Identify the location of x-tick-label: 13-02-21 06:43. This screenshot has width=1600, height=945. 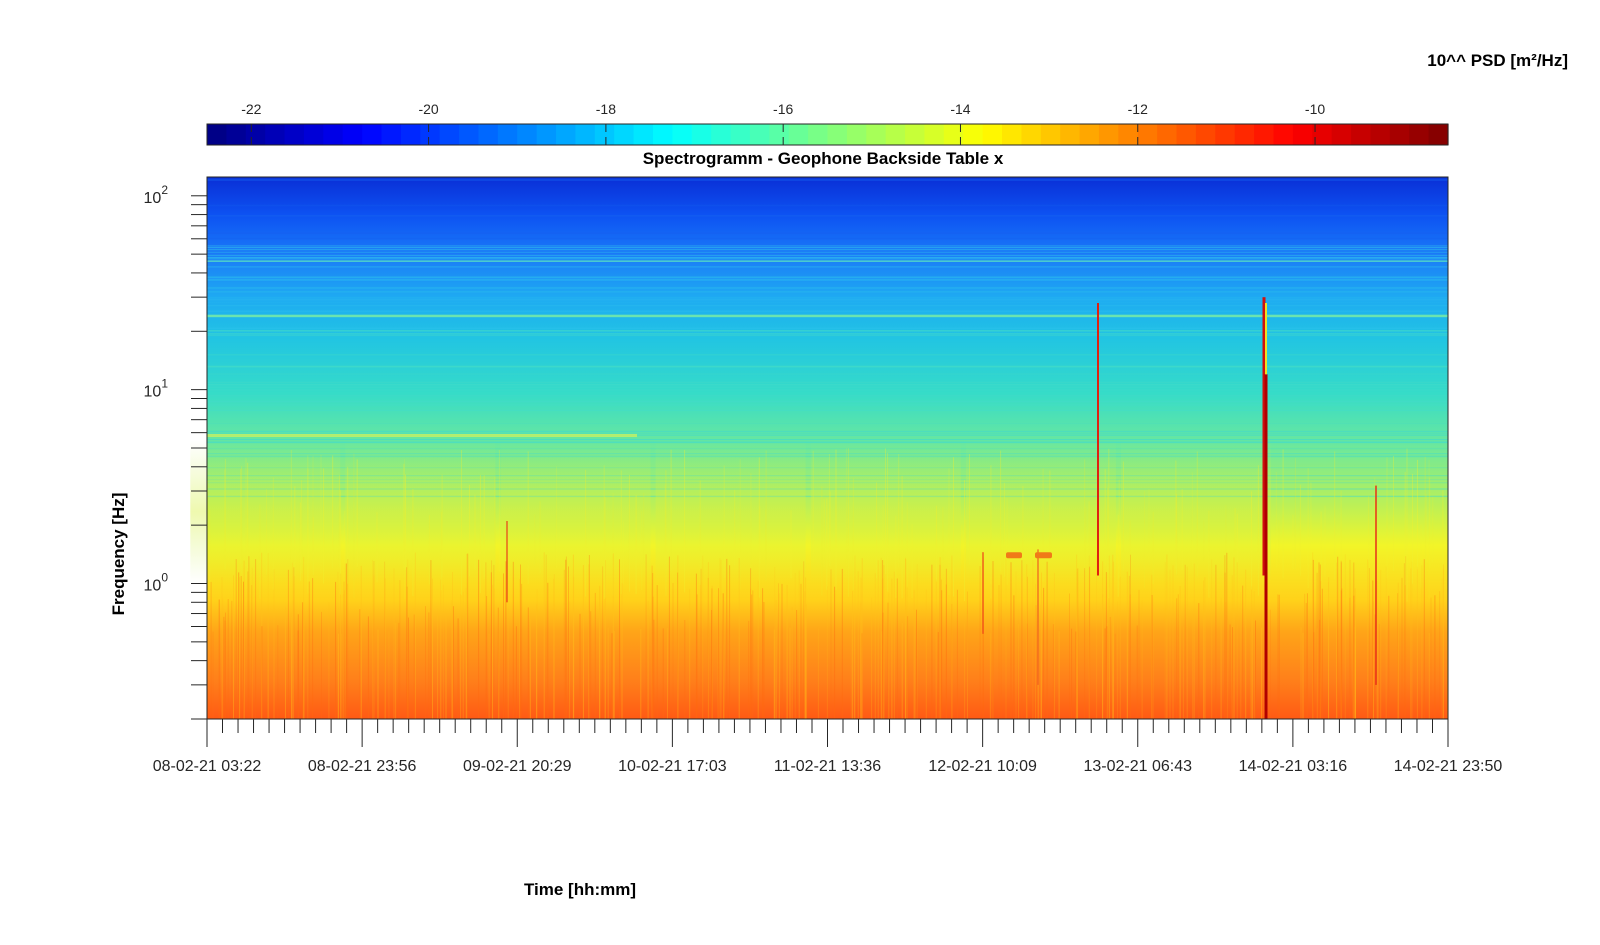
(1137, 766).